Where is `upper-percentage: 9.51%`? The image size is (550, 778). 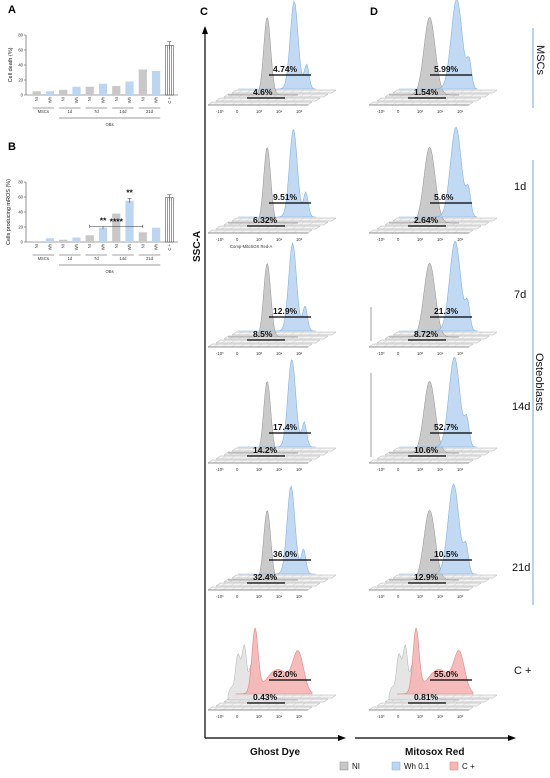 upper-percentage: 9.51% is located at coordinates (285, 197).